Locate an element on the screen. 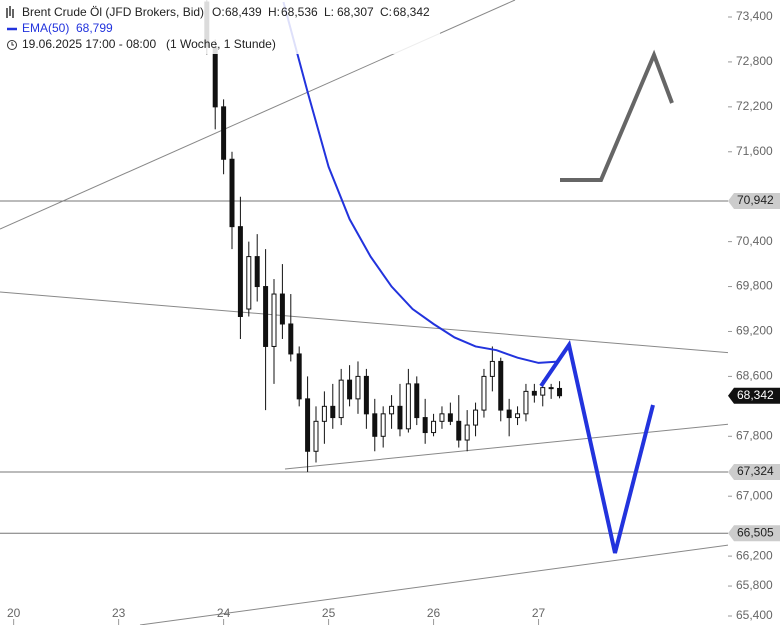 The image size is (780, 625). x-tick-label: 24 is located at coordinates (224, 613).